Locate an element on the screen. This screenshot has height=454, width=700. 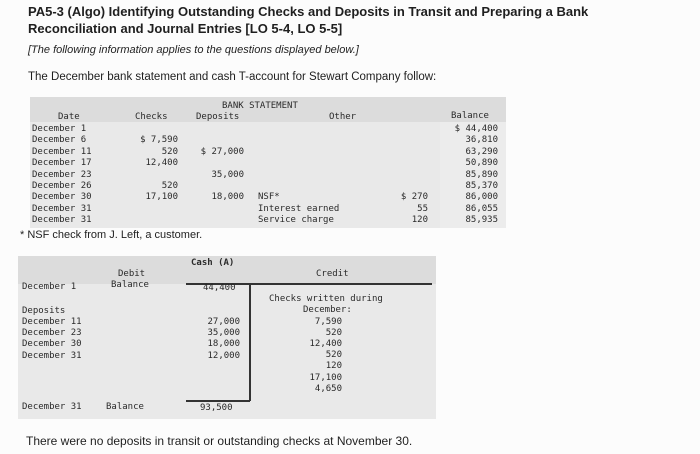
bank-row-balance: 86,000 is located at coordinates (481, 197).